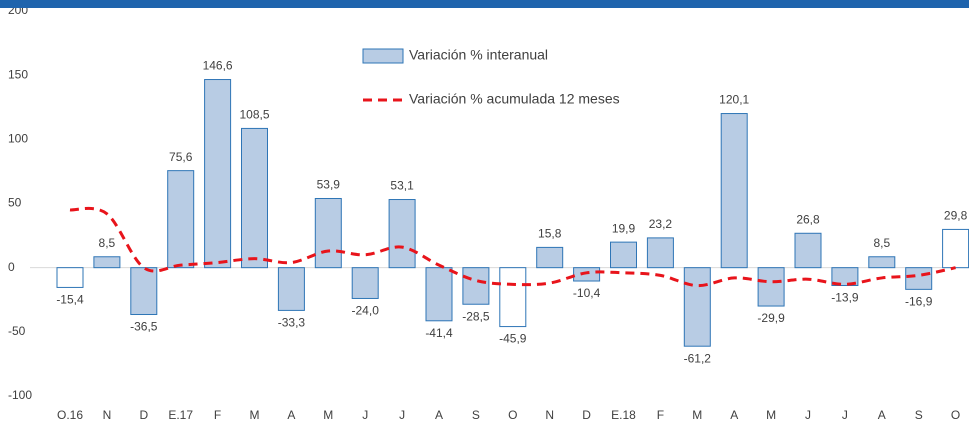 Image resolution: width=969 pixels, height=427 pixels. Describe the element at coordinates (366, 311) in the screenshot. I see `data-label: -24,0` at that location.